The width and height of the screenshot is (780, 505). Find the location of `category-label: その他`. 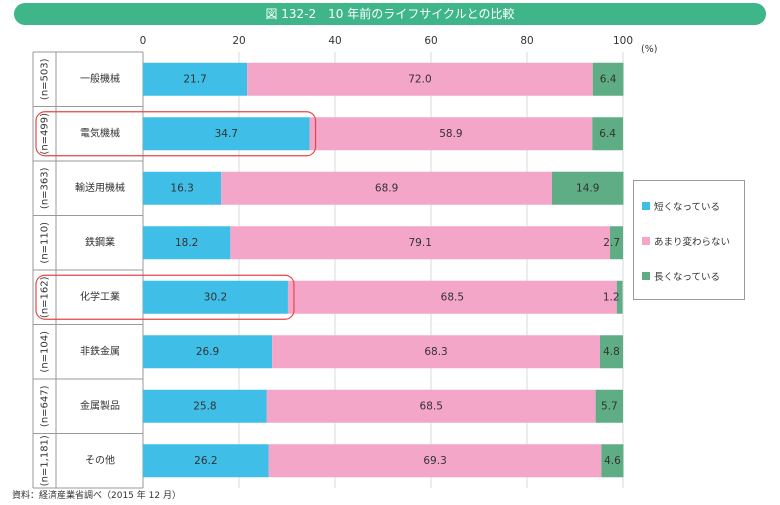

category-label: その他 is located at coordinates (100, 459).